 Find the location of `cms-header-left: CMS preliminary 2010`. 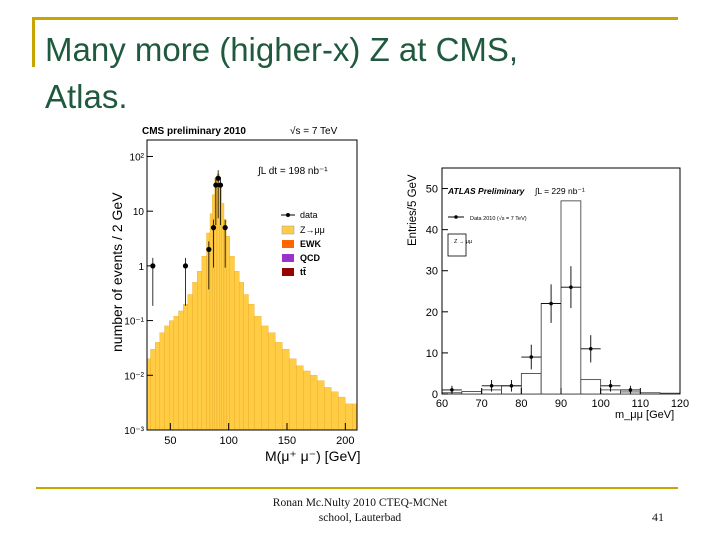

cms-header-left: CMS preliminary 2010 is located at coordinates (194, 131).